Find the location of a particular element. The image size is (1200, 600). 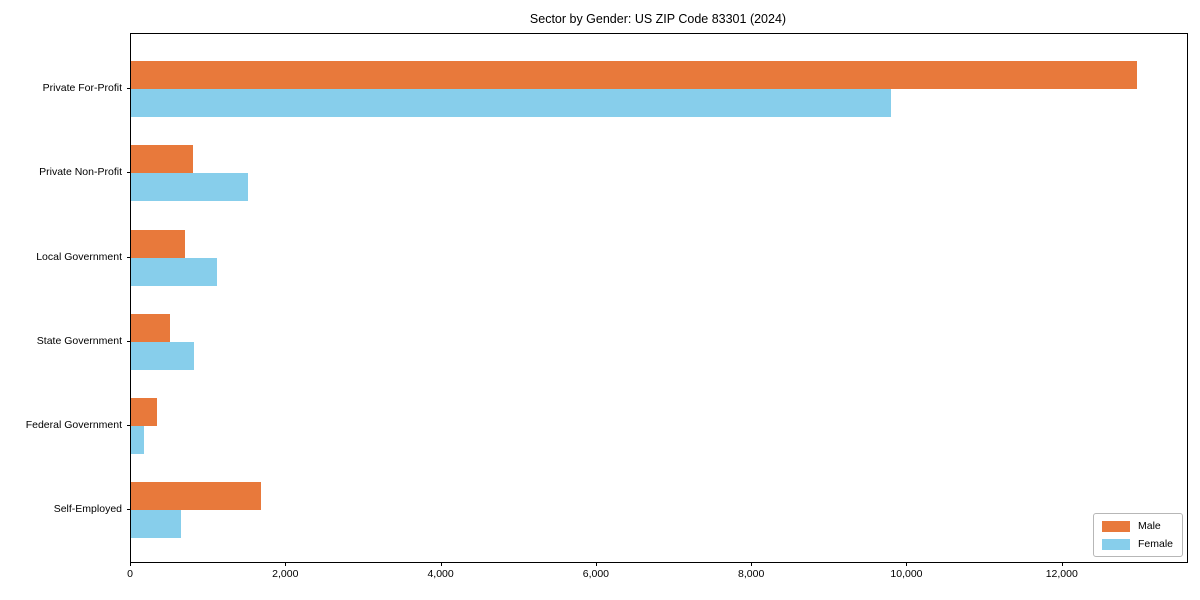

x-tick-label-2: 4,000 is located at coordinates (440, 574).